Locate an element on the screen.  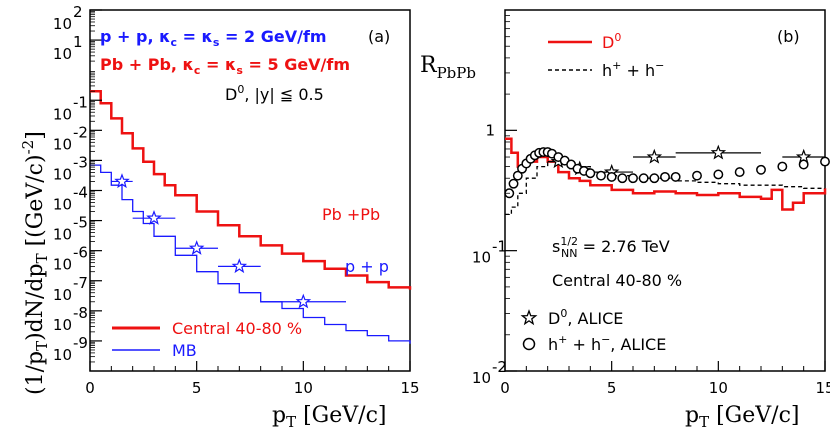
legend-label-d0: D0 is located at coordinates (611, 41).